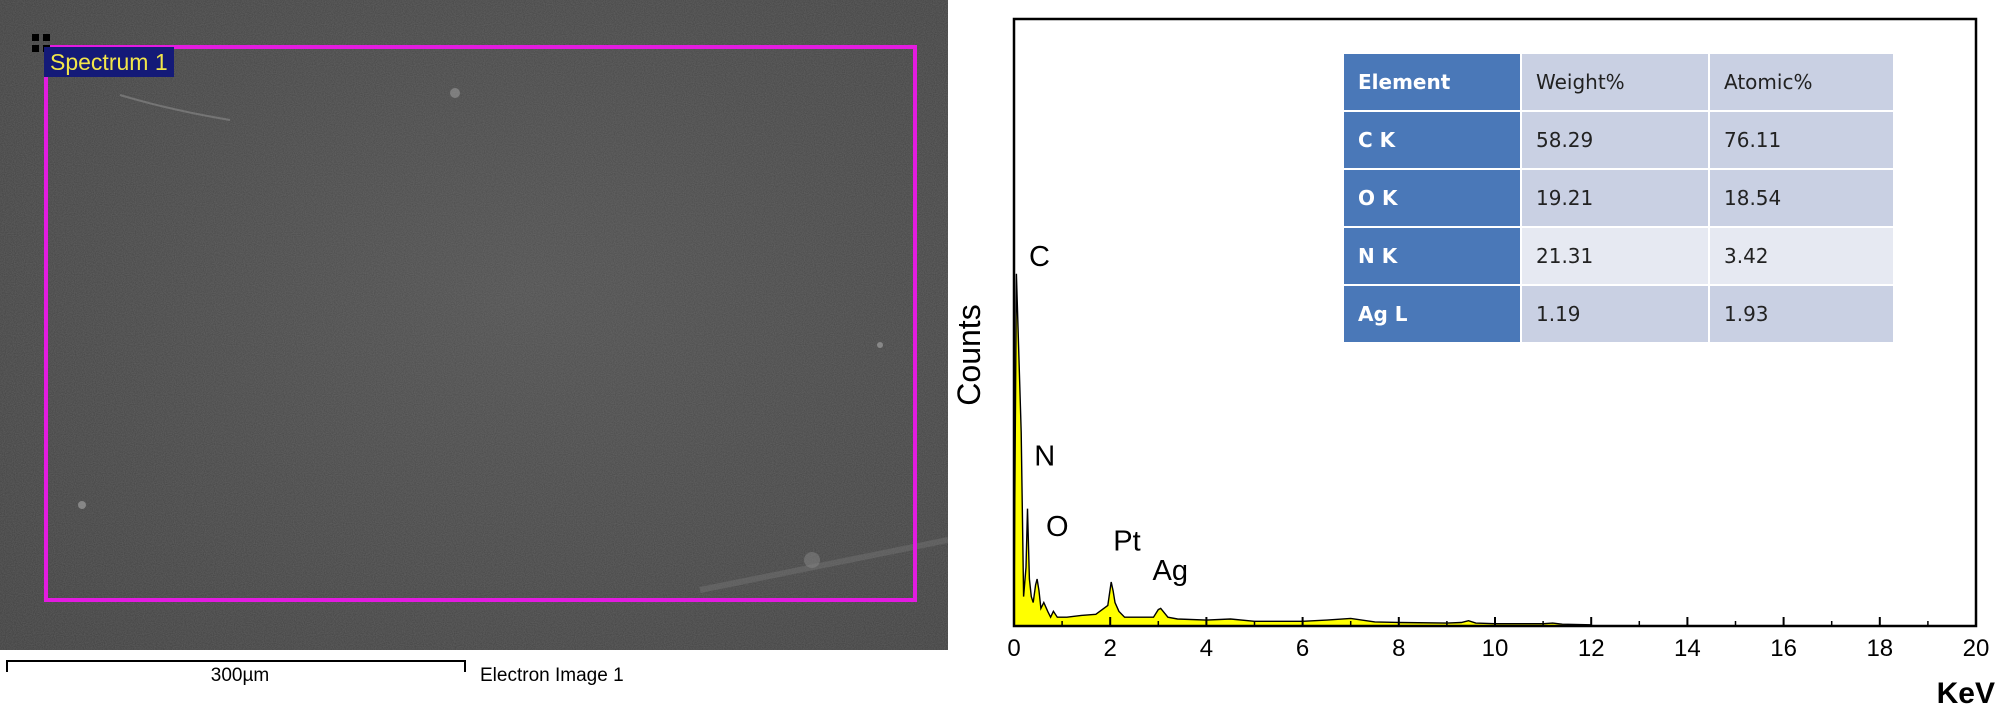 Image resolution: width=2000 pixels, height=712 pixels. Describe the element at coordinates (1966, 693) in the screenshot. I see `x-axis-label: KeV` at that location.